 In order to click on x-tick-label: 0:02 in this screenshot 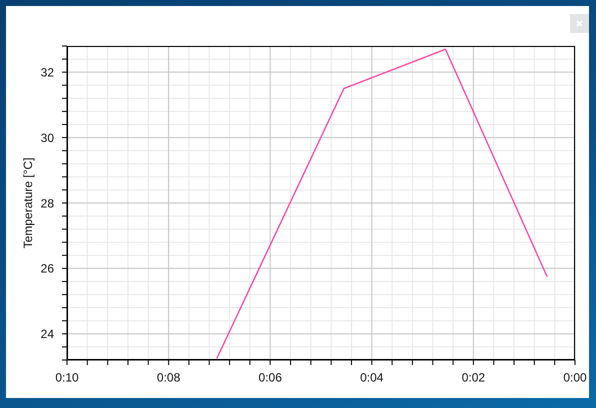, I will do `click(474, 377)`.